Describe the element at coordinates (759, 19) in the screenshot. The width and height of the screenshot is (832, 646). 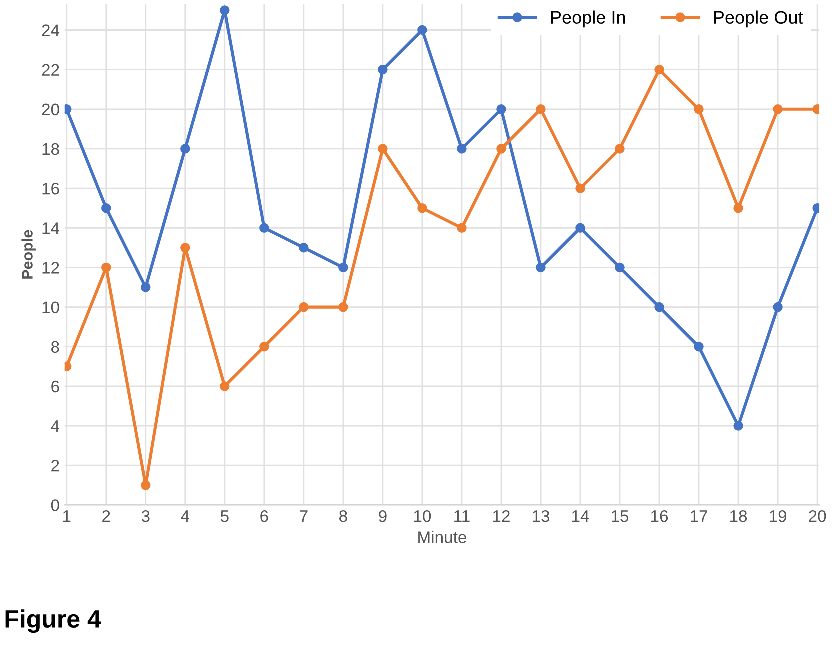
I see `legend-label: People Out` at that location.